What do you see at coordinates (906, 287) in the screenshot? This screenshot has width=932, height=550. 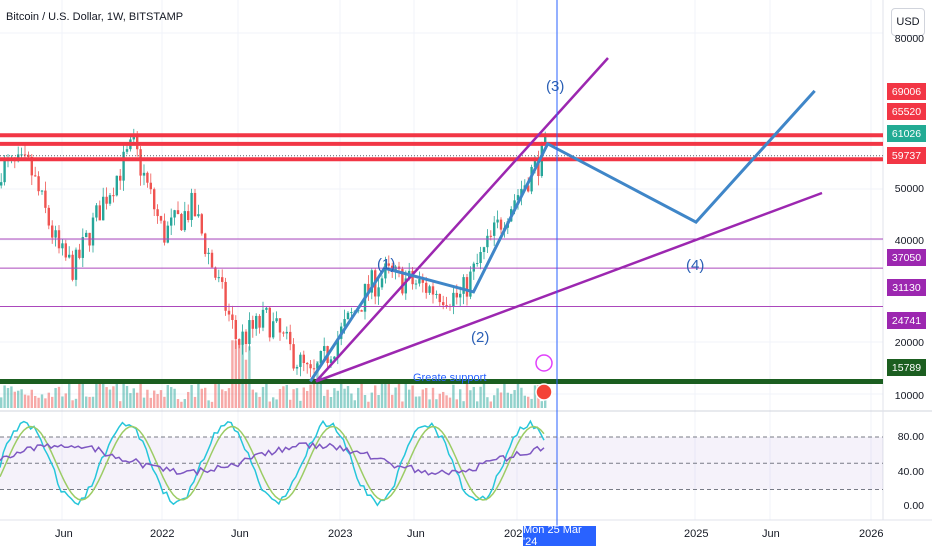 I see `price-label-31130: 31130` at bounding box center [906, 287].